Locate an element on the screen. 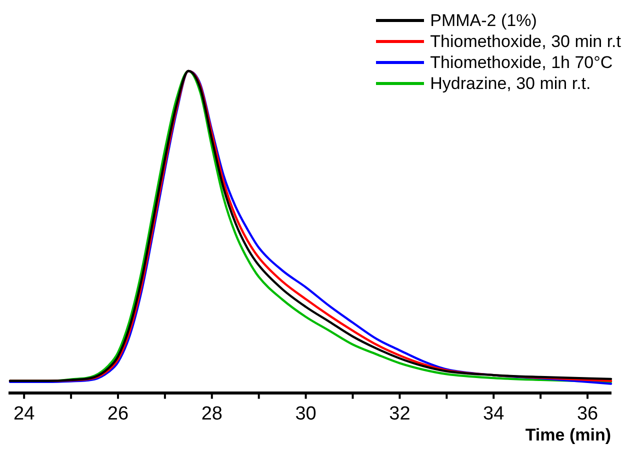 Image resolution: width=629 pixels, height=454 pixels. legend-label: Thiomethoxide, 1h 70°C is located at coordinates (521, 62).